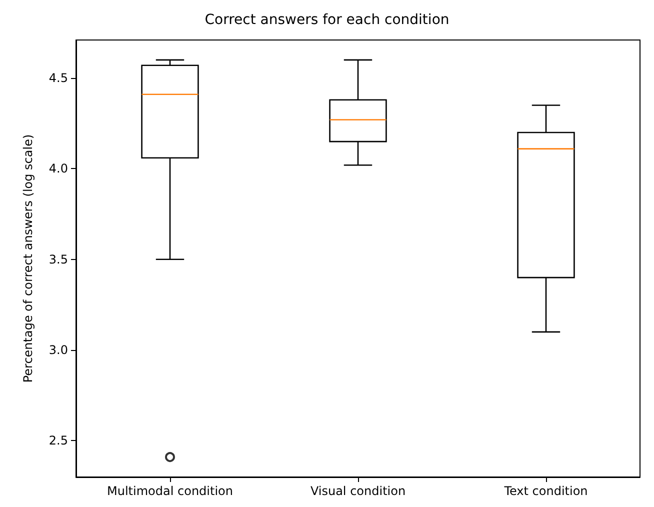 Image resolution: width=654 pixels, height=507 pixels. I want to click on y-tick-label: 4.0, so click(58, 169).